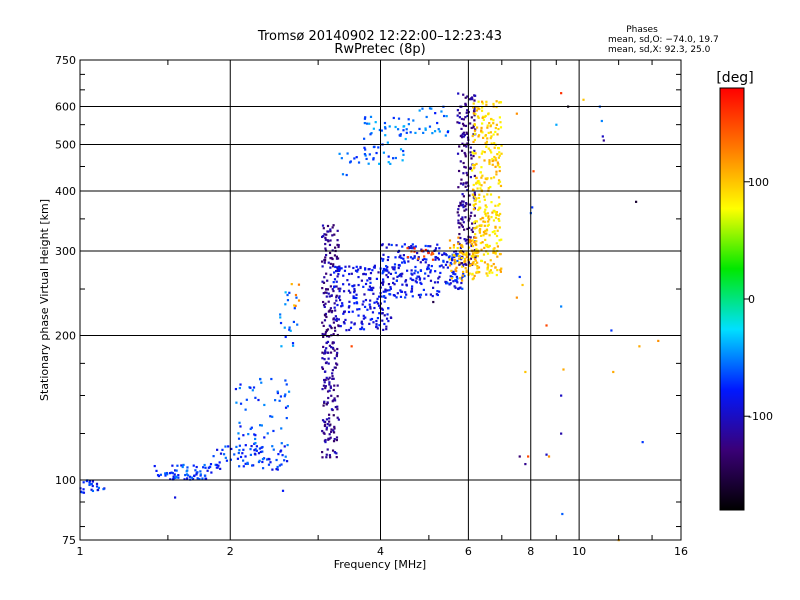 The height and width of the screenshot is (600, 800). Describe the element at coordinates (380, 564) in the screenshot. I see `x-axis-label: Frequency [MHz]` at that location.